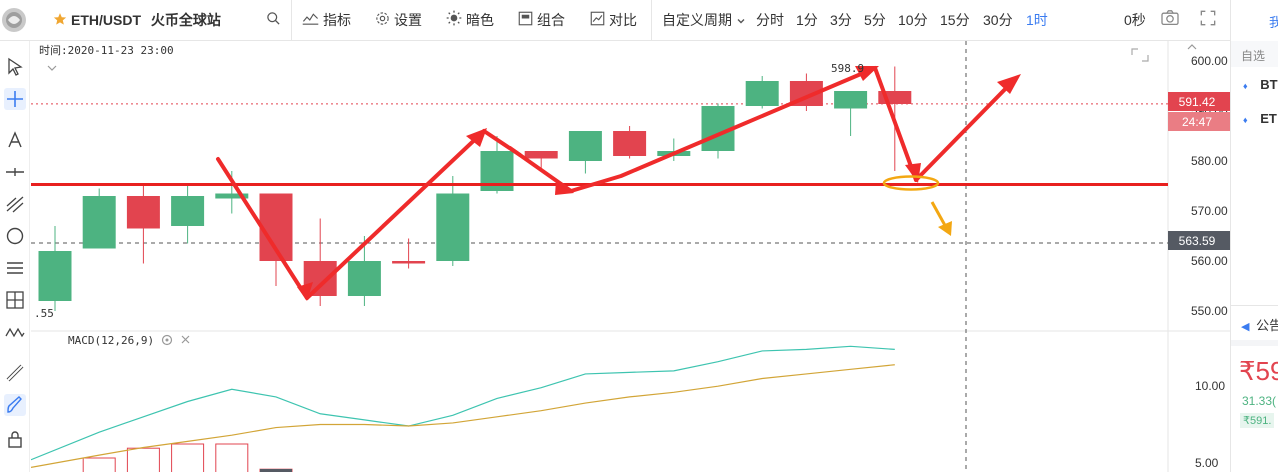 The height and width of the screenshot is (472, 1278). I want to click on price-tick-label: 600.00, so click(1209, 61).